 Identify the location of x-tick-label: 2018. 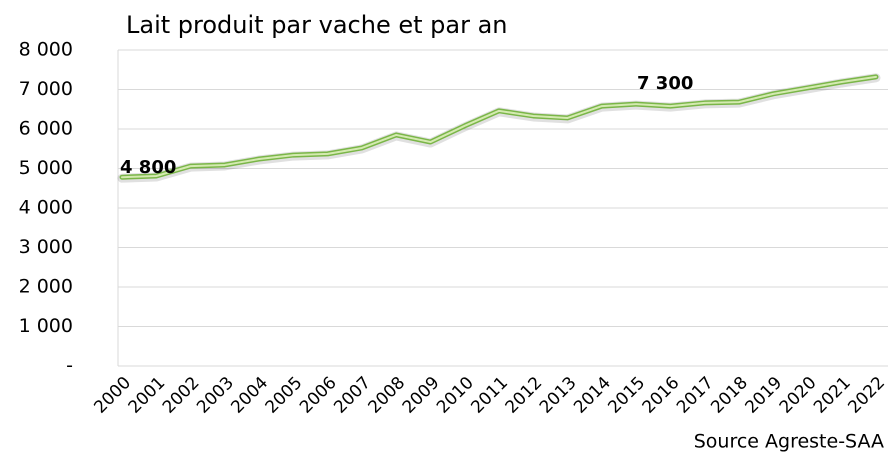
(729, 395).